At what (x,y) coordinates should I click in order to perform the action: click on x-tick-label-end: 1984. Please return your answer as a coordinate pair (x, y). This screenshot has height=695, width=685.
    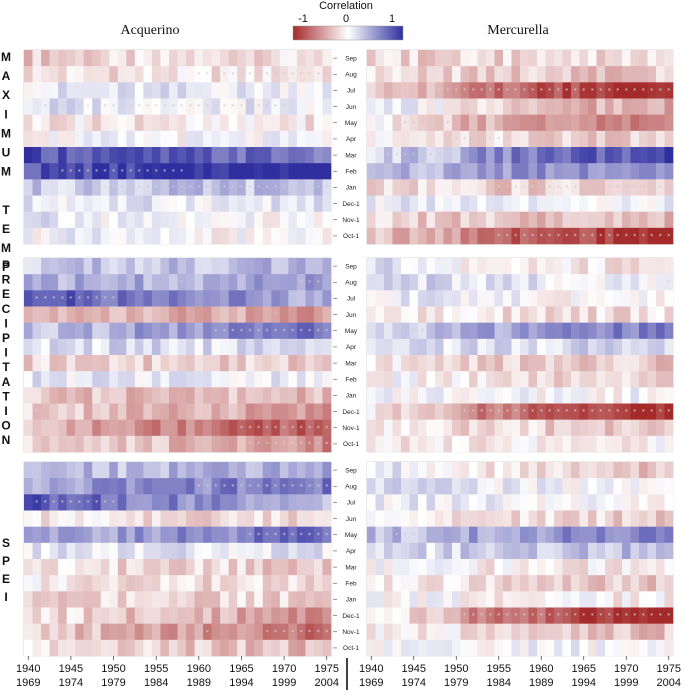
    Looking at the image, I should click on (499, 683).